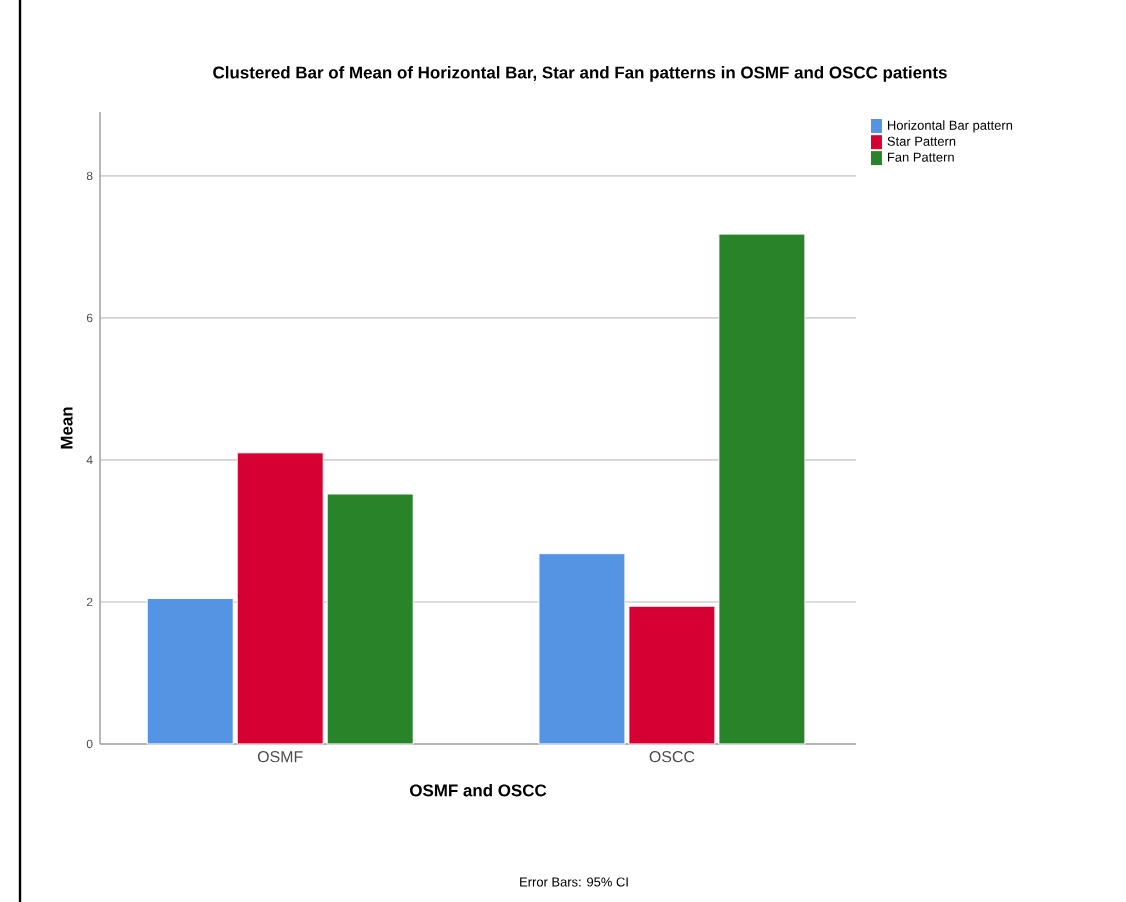 The image size is (1126, 902). What do you see at coordinates (580, 74) in the screenshot?
I see `chart-title: Clustered Bar of Mean of Horizontal Bar, Star and Fan patterns in OSMF and OSCC patients` at bounding box center [580, 74].